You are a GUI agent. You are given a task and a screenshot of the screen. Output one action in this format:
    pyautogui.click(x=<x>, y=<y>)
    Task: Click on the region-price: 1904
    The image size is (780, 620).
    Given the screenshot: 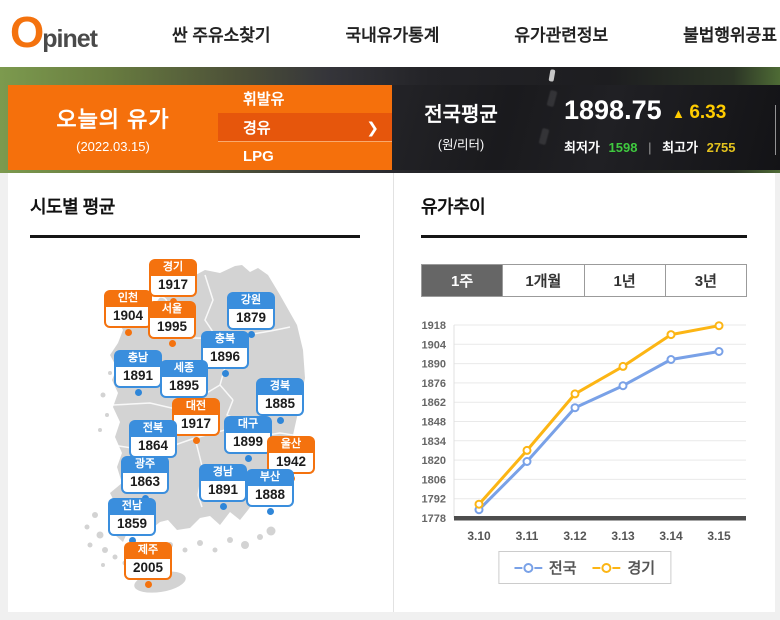 What is the action you would take?
    pyautogui.click(x=128, y=317)
    